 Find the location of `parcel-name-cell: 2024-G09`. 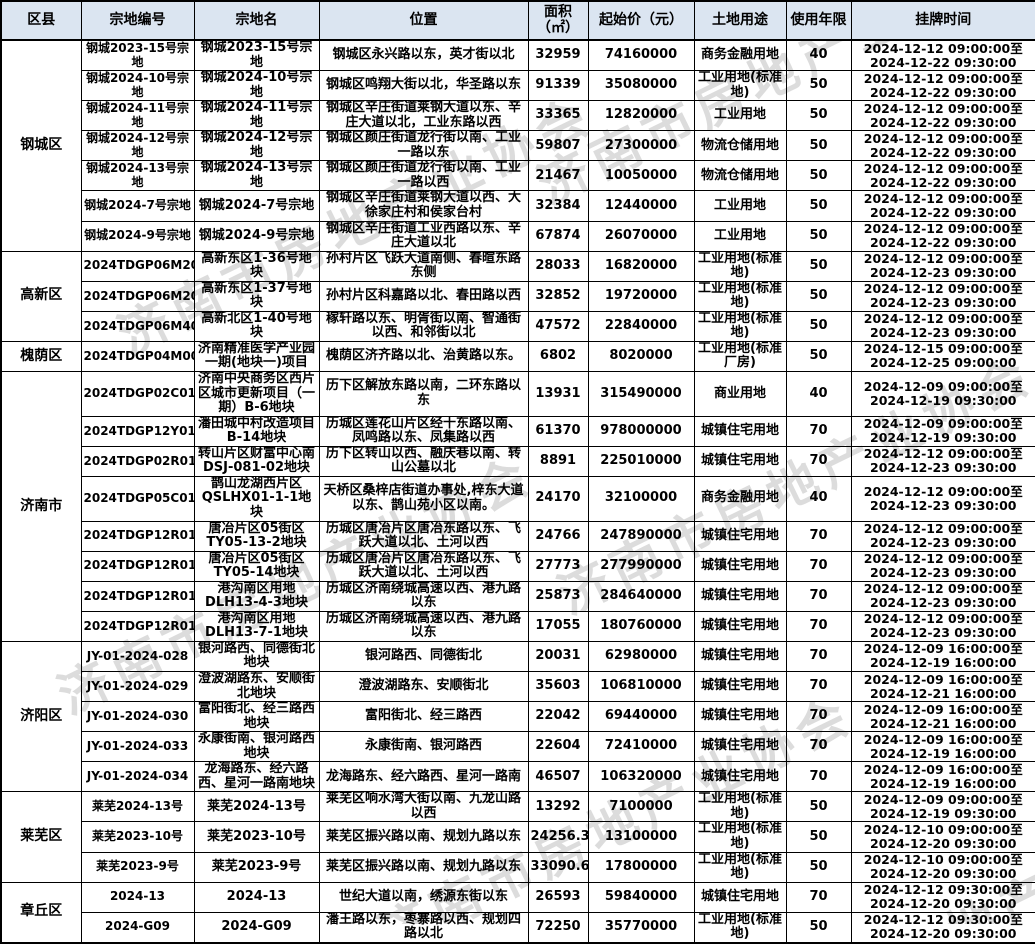

parcel-name-cell: 2024-G09 is located at coordinates (256, 927).